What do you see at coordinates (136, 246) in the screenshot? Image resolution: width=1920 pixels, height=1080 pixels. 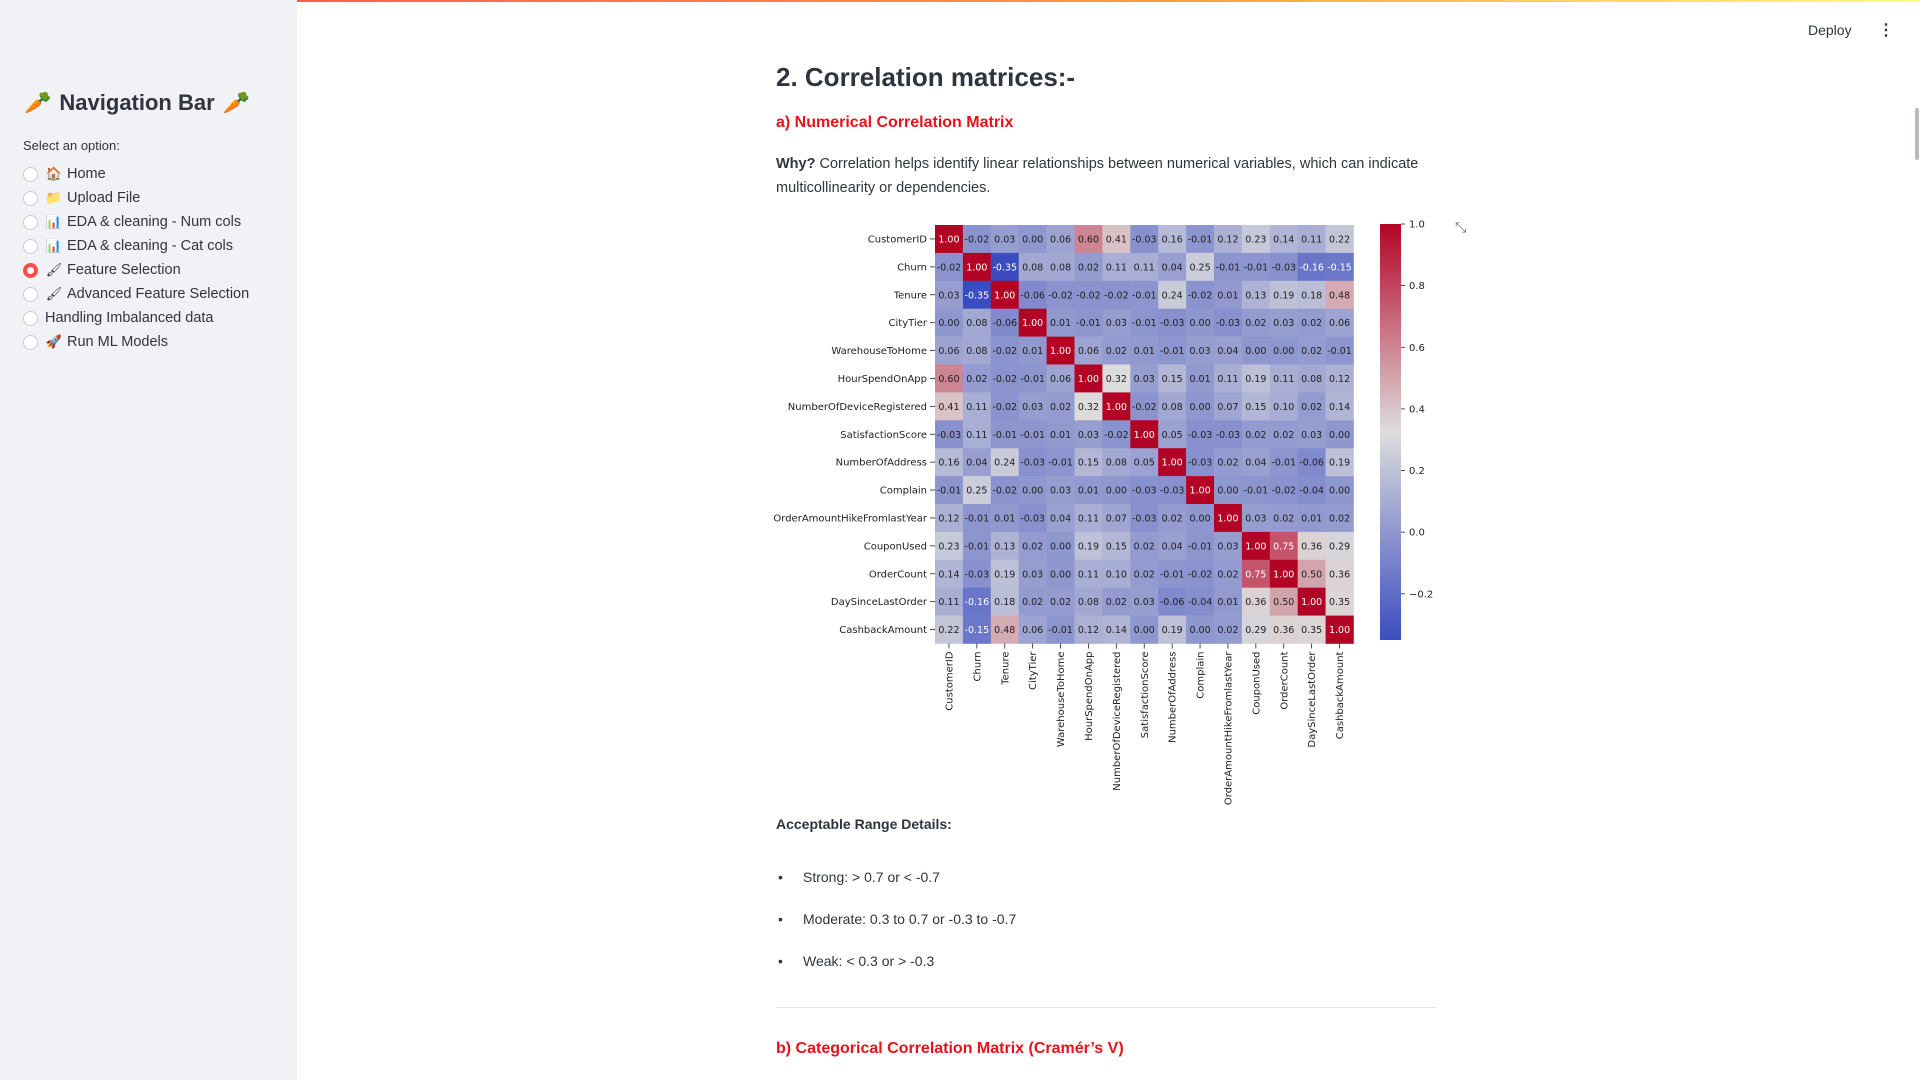 I see `nav-radio-eda-cleaning-cat-cols: 📊 EDA & cleaning - Cat cols` at bounding box center [136, 246].